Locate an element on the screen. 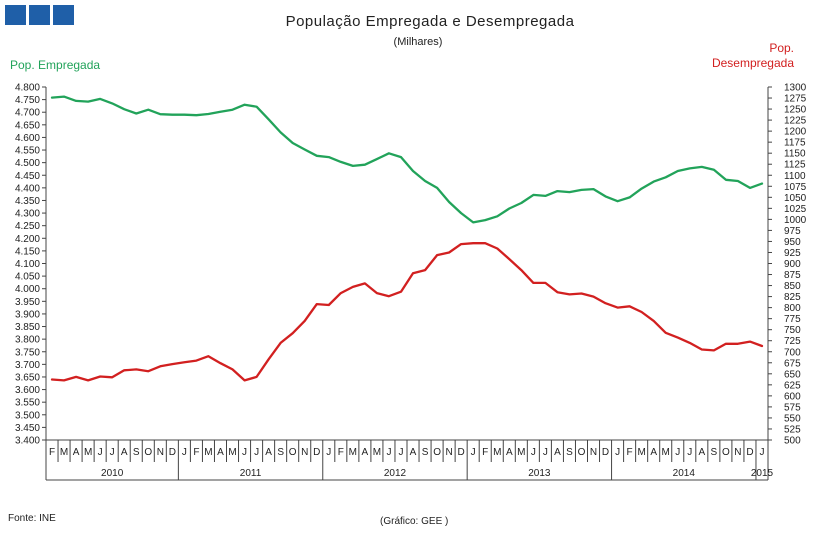  right-tick-label: 800 is located at coordinates (792, 308).